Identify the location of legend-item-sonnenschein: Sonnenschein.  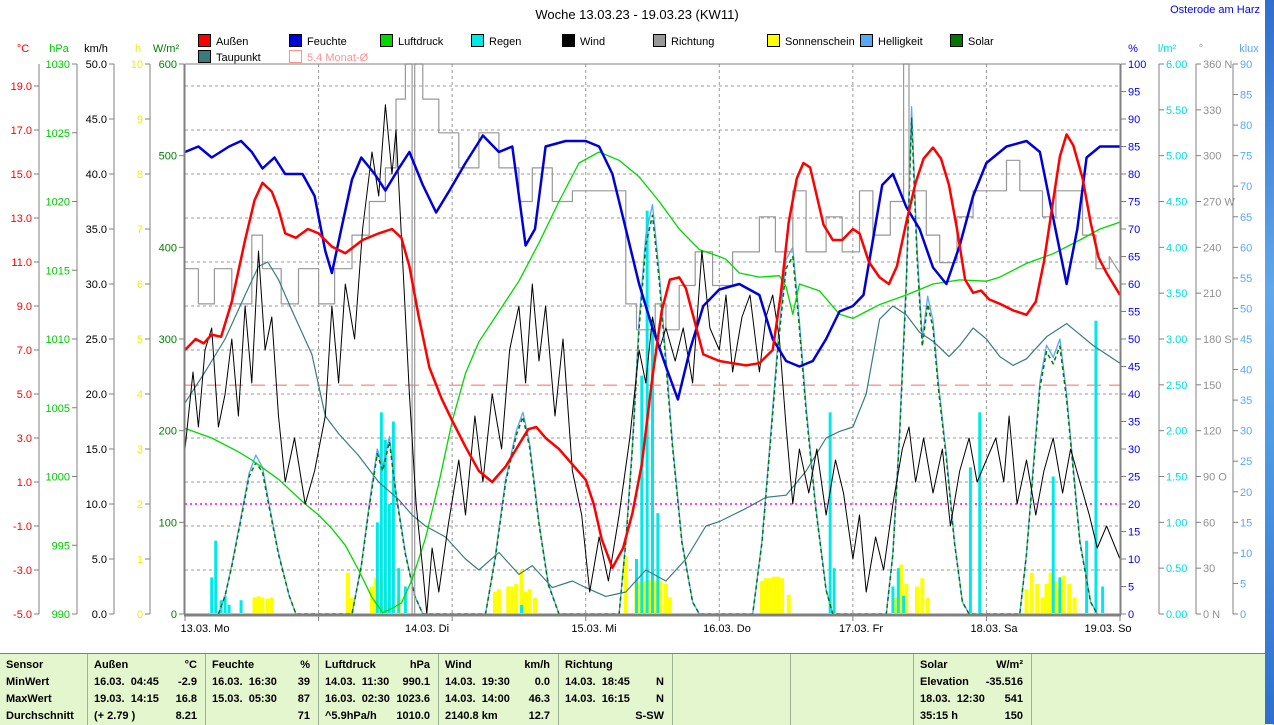
(811, 41).